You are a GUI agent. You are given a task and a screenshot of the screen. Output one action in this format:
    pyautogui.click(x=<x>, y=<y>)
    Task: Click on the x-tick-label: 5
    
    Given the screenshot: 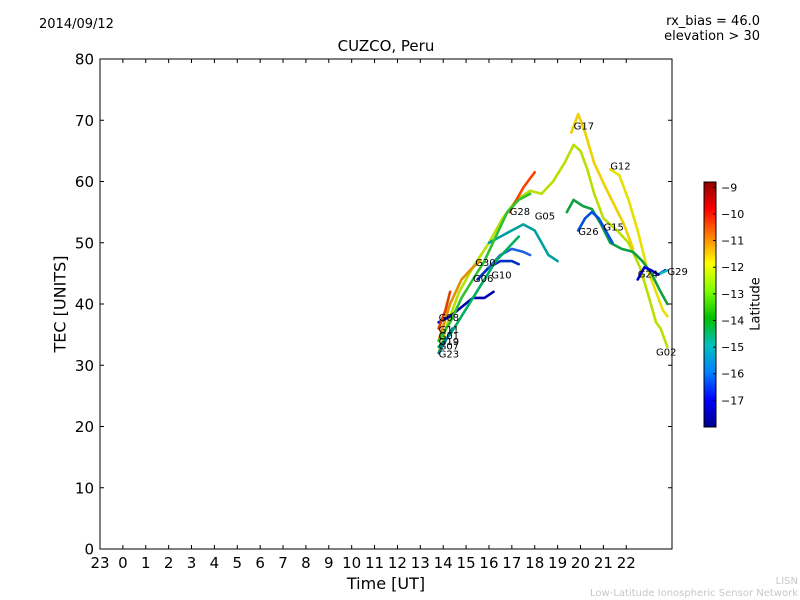 What is the action you would take?
    pyautogui.click(x=238, y=563)
    